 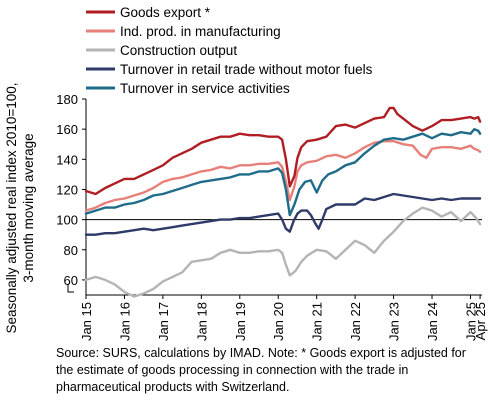 What do you see at coordinates (86, 321) in the screenshot?
I see `x-tick-label: Jan 15` at bounding box center [86, 321].